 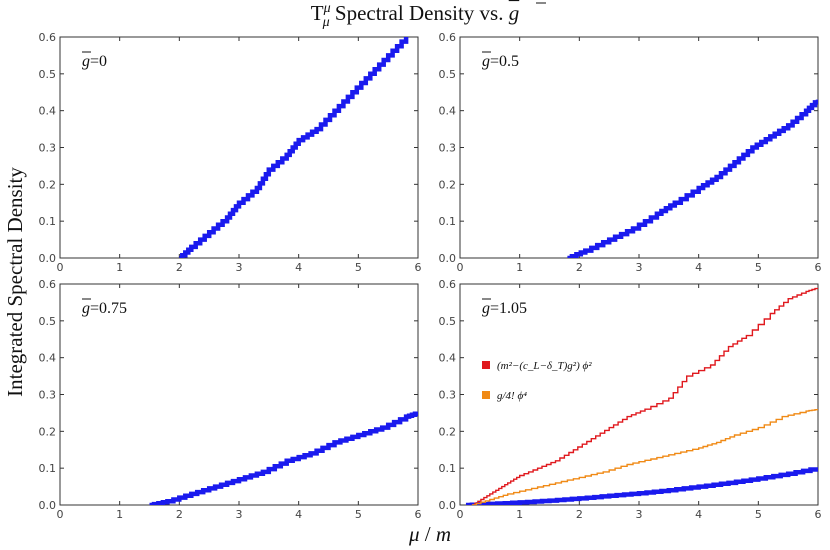 I want to click on x-axis-label: μ / m, so click(x=429, y=534).